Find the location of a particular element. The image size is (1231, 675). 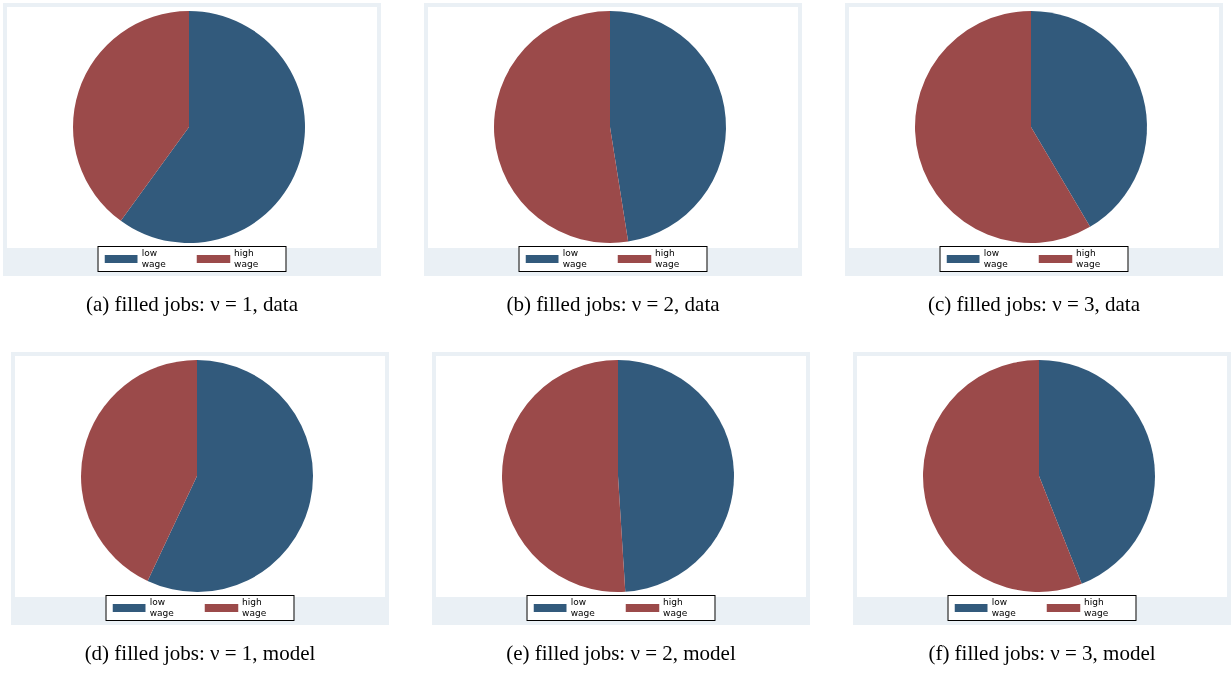

text: (f) filled jobs: ν = 3, model is located at coordinates (1042, 653).